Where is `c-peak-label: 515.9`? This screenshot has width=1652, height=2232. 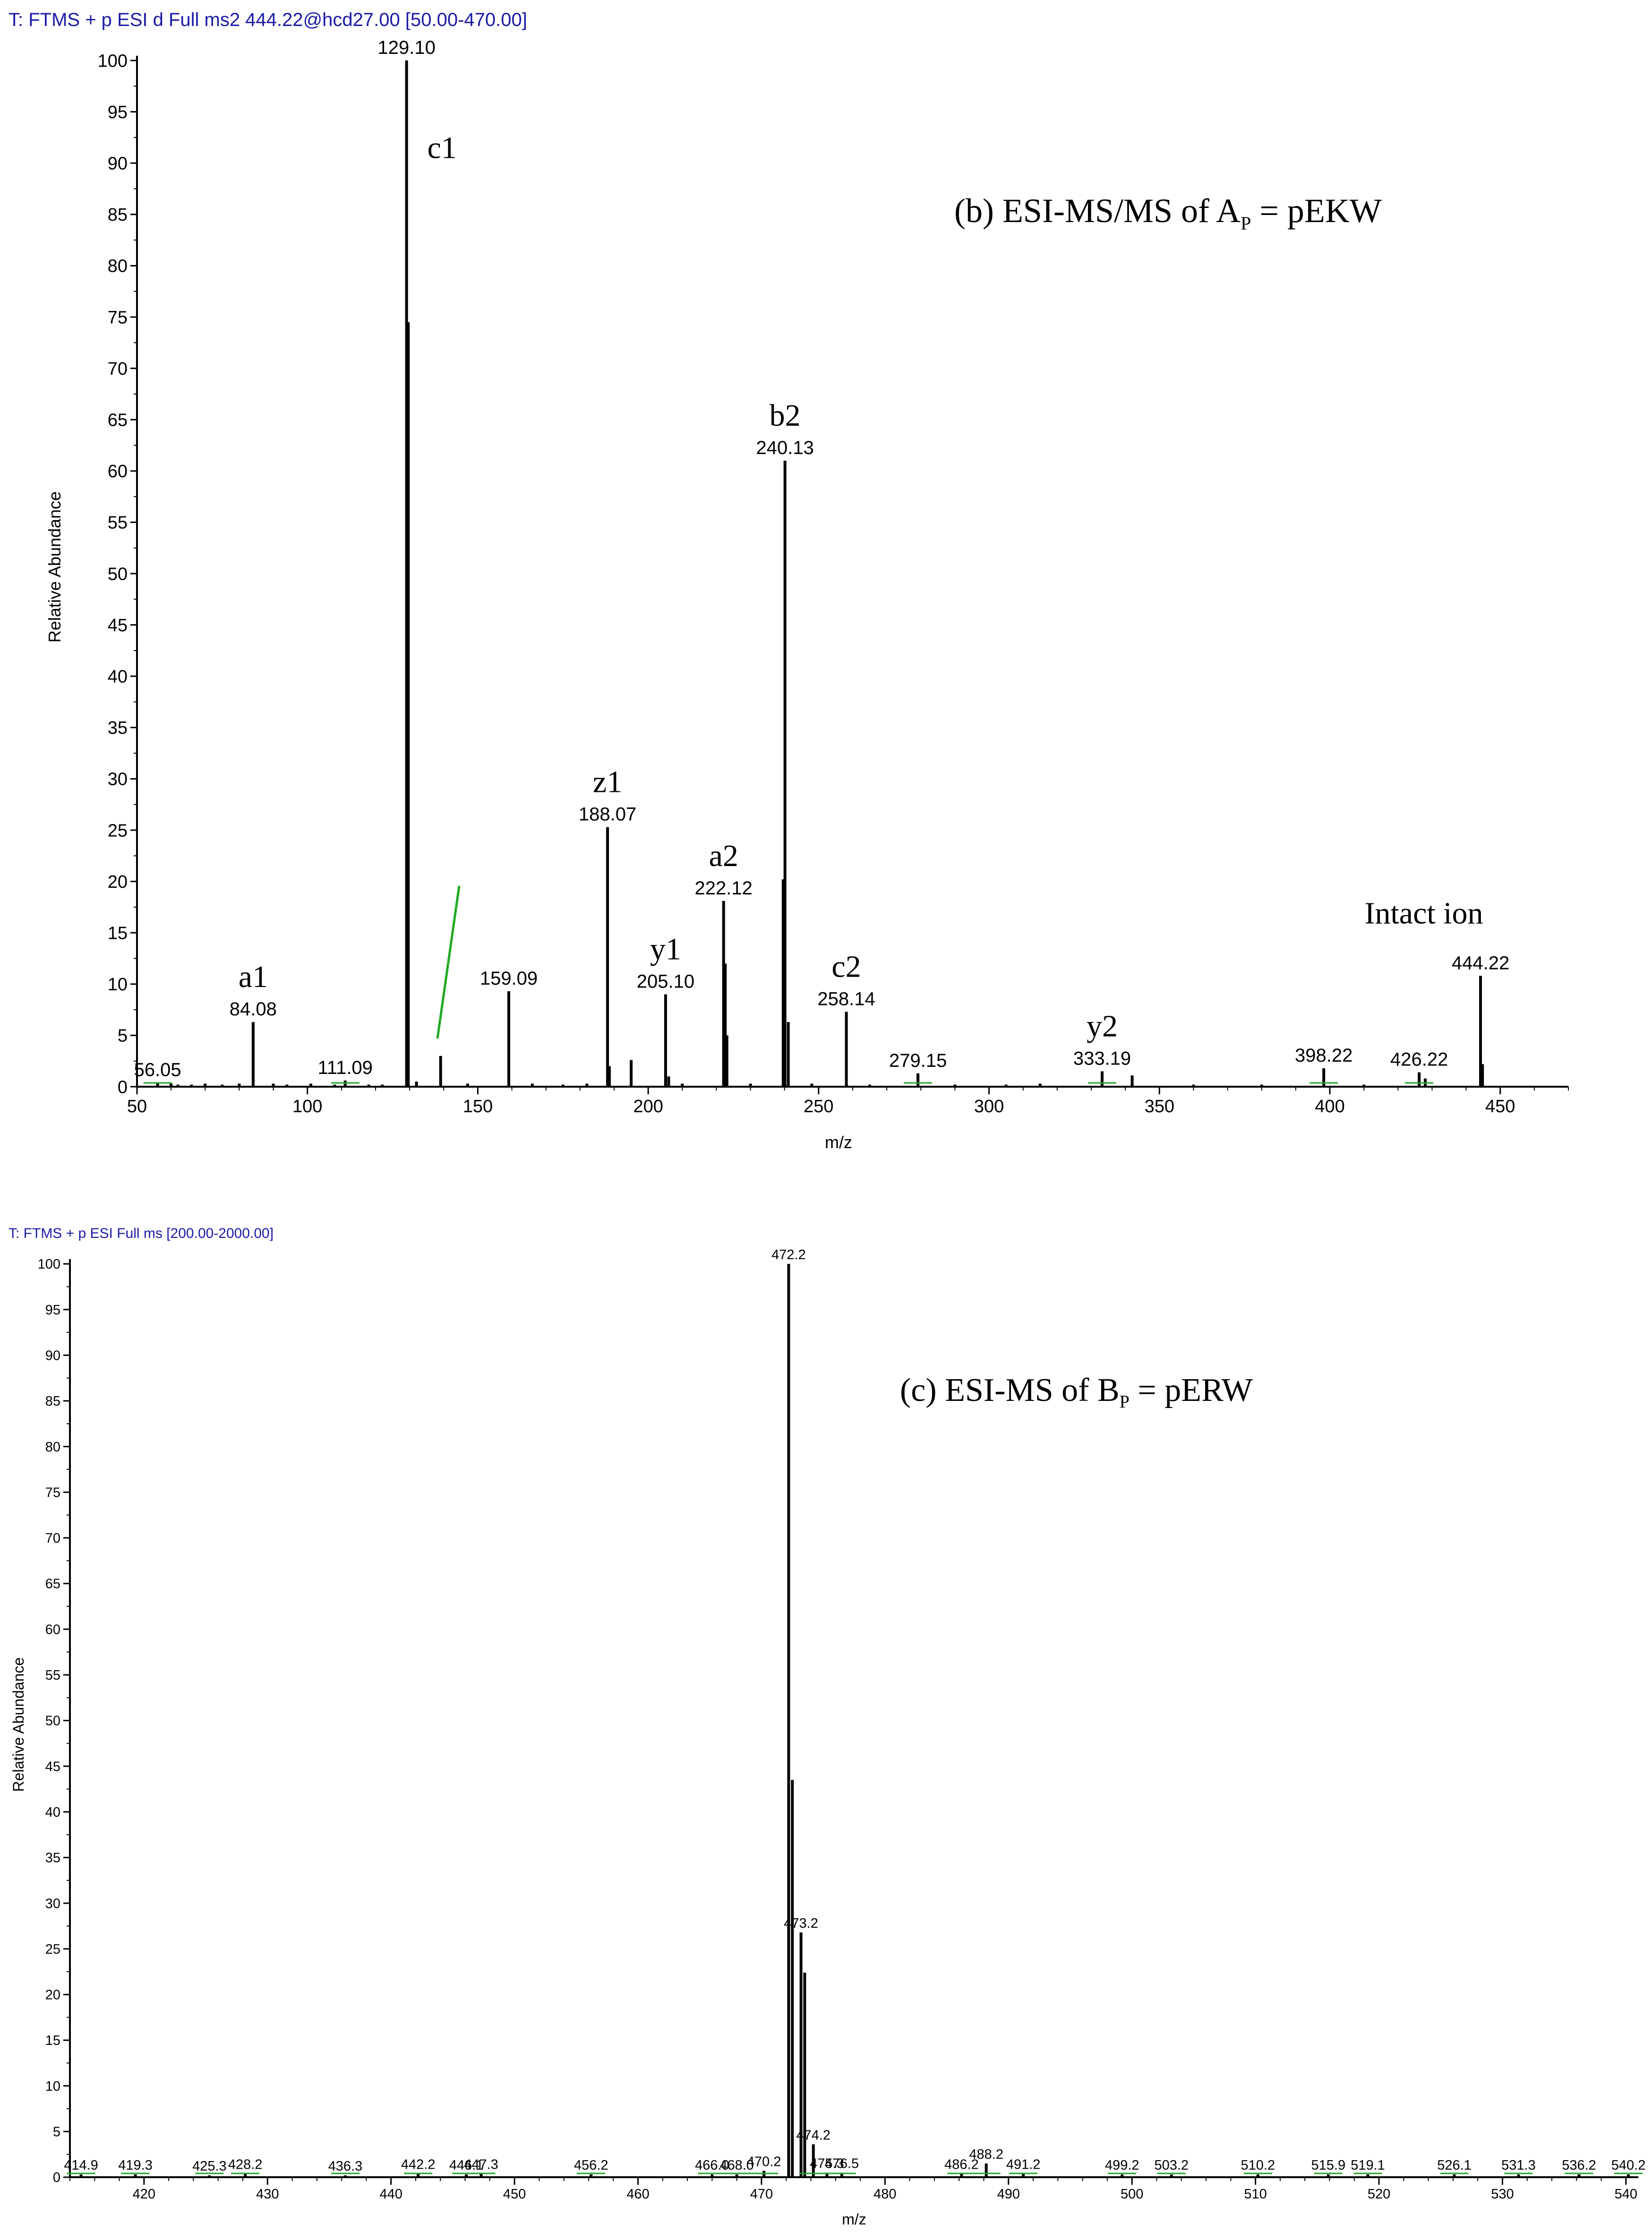 c-peak-label: 515.9 is located at coordinates (1328, 2165).